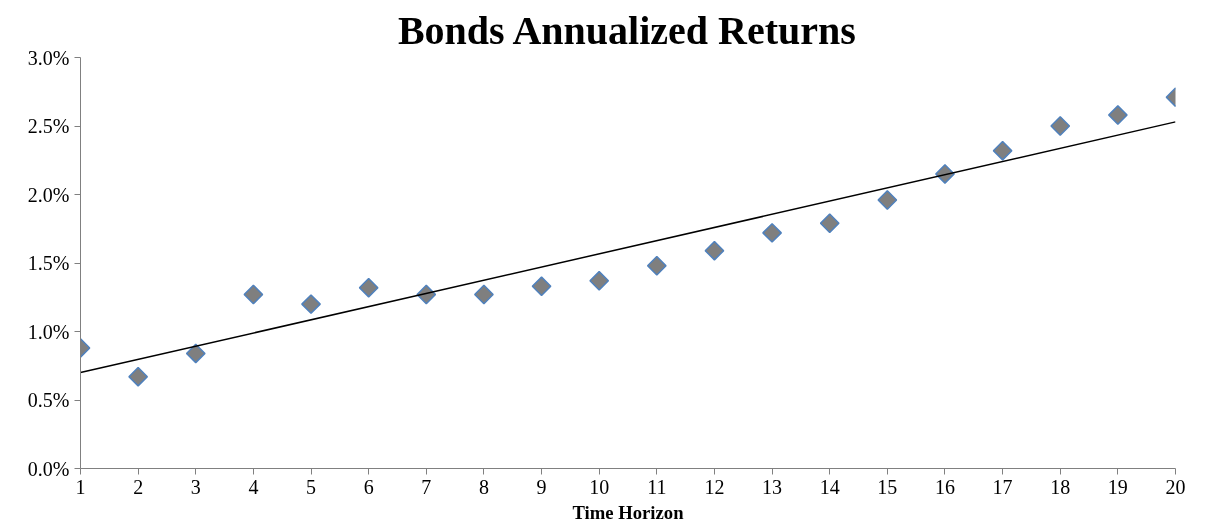 The width and height of the screenshot is (1210, 532). Describe the element at coordinates (48, 331) in the screenshot. I see `y-tick-label: 1.0%` at that location.